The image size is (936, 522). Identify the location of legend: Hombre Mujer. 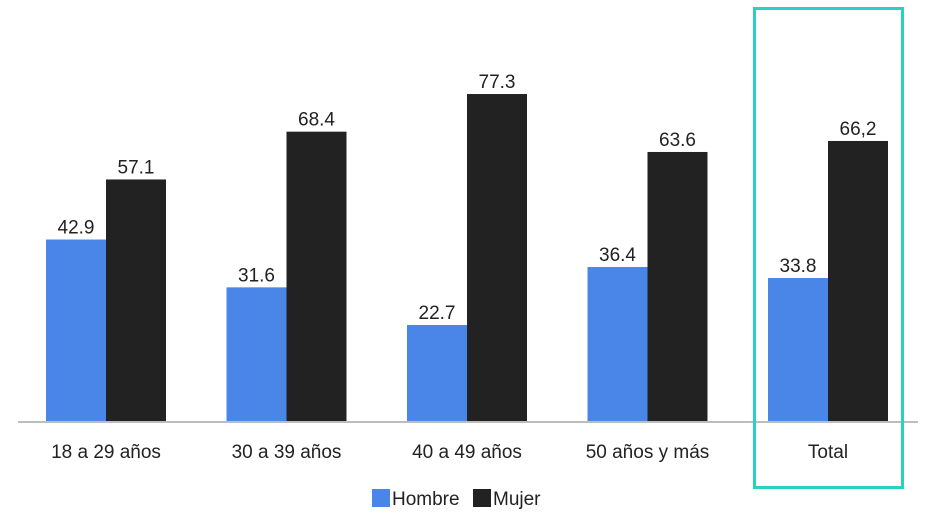
(456, 499).